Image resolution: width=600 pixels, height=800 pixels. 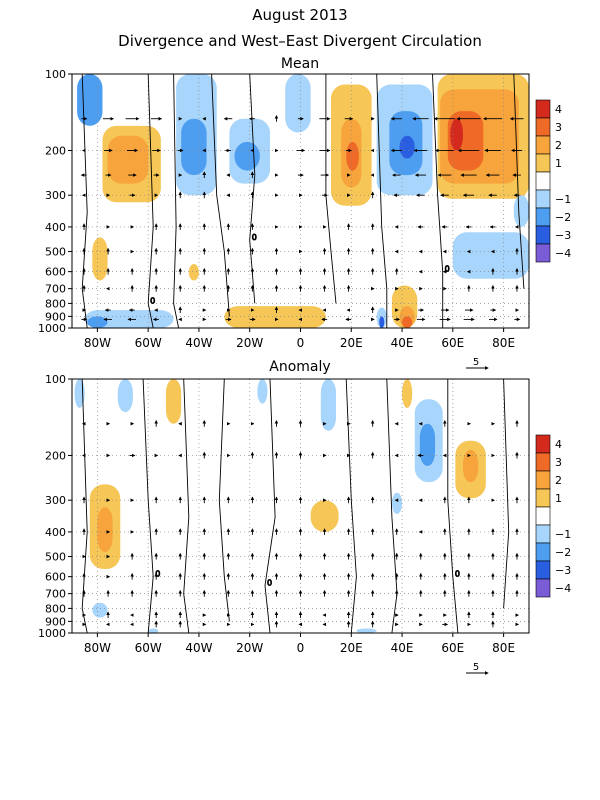 I want to click on panel-title: Mean, so click(x=300, y=64).